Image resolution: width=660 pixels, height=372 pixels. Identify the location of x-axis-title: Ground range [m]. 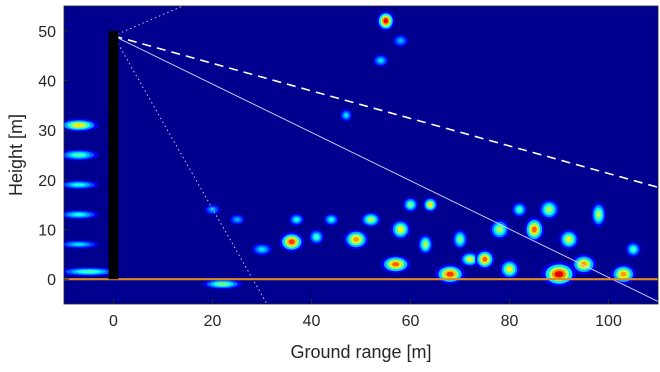
(360, 352).